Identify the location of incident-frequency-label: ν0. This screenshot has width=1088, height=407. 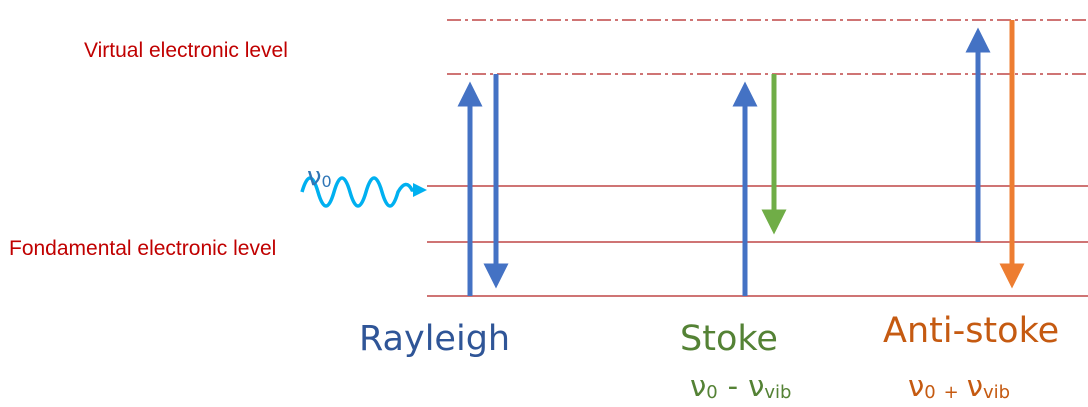
(319, 177).